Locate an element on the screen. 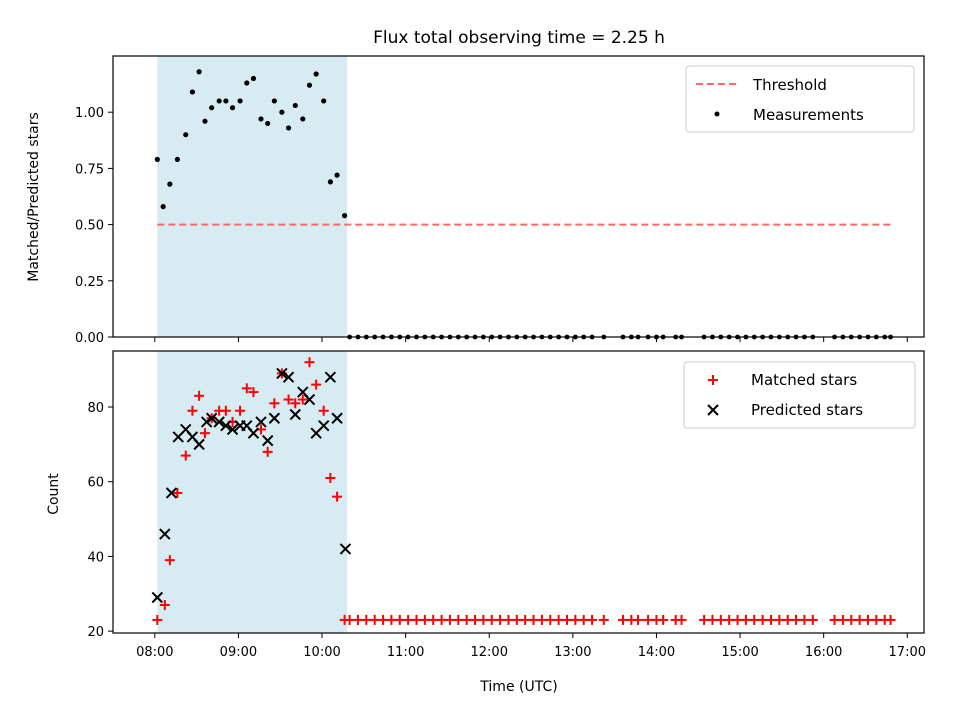  top-y-tick-label: 0.75 is located at coordinates (89, 169).